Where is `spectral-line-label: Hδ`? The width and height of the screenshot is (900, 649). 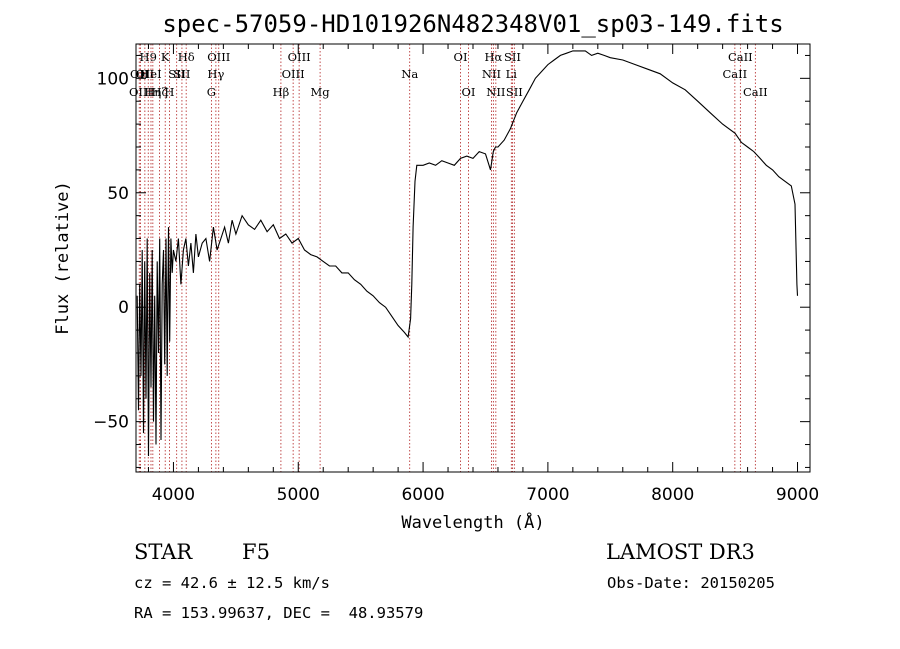
spectral-line-label: Hδ is located at coordinates (186, 57).